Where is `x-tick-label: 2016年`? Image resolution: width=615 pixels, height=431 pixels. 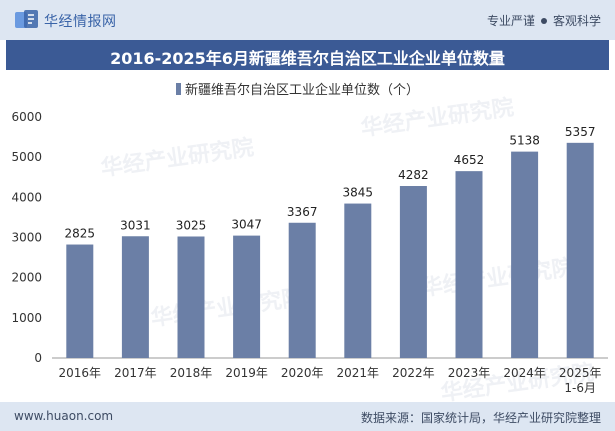 x-tick-label: 2016年 is located at coordinates (80, 373).